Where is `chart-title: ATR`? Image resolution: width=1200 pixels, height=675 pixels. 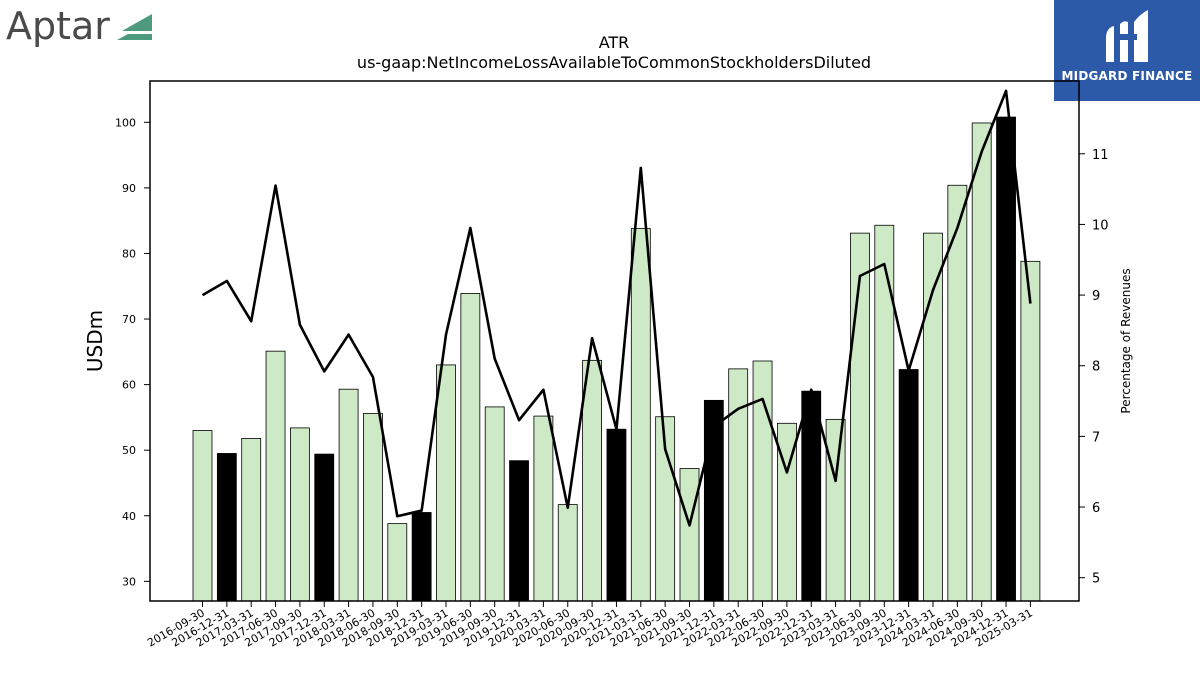
chart-title: ATR is located at coordinates (614, 42).